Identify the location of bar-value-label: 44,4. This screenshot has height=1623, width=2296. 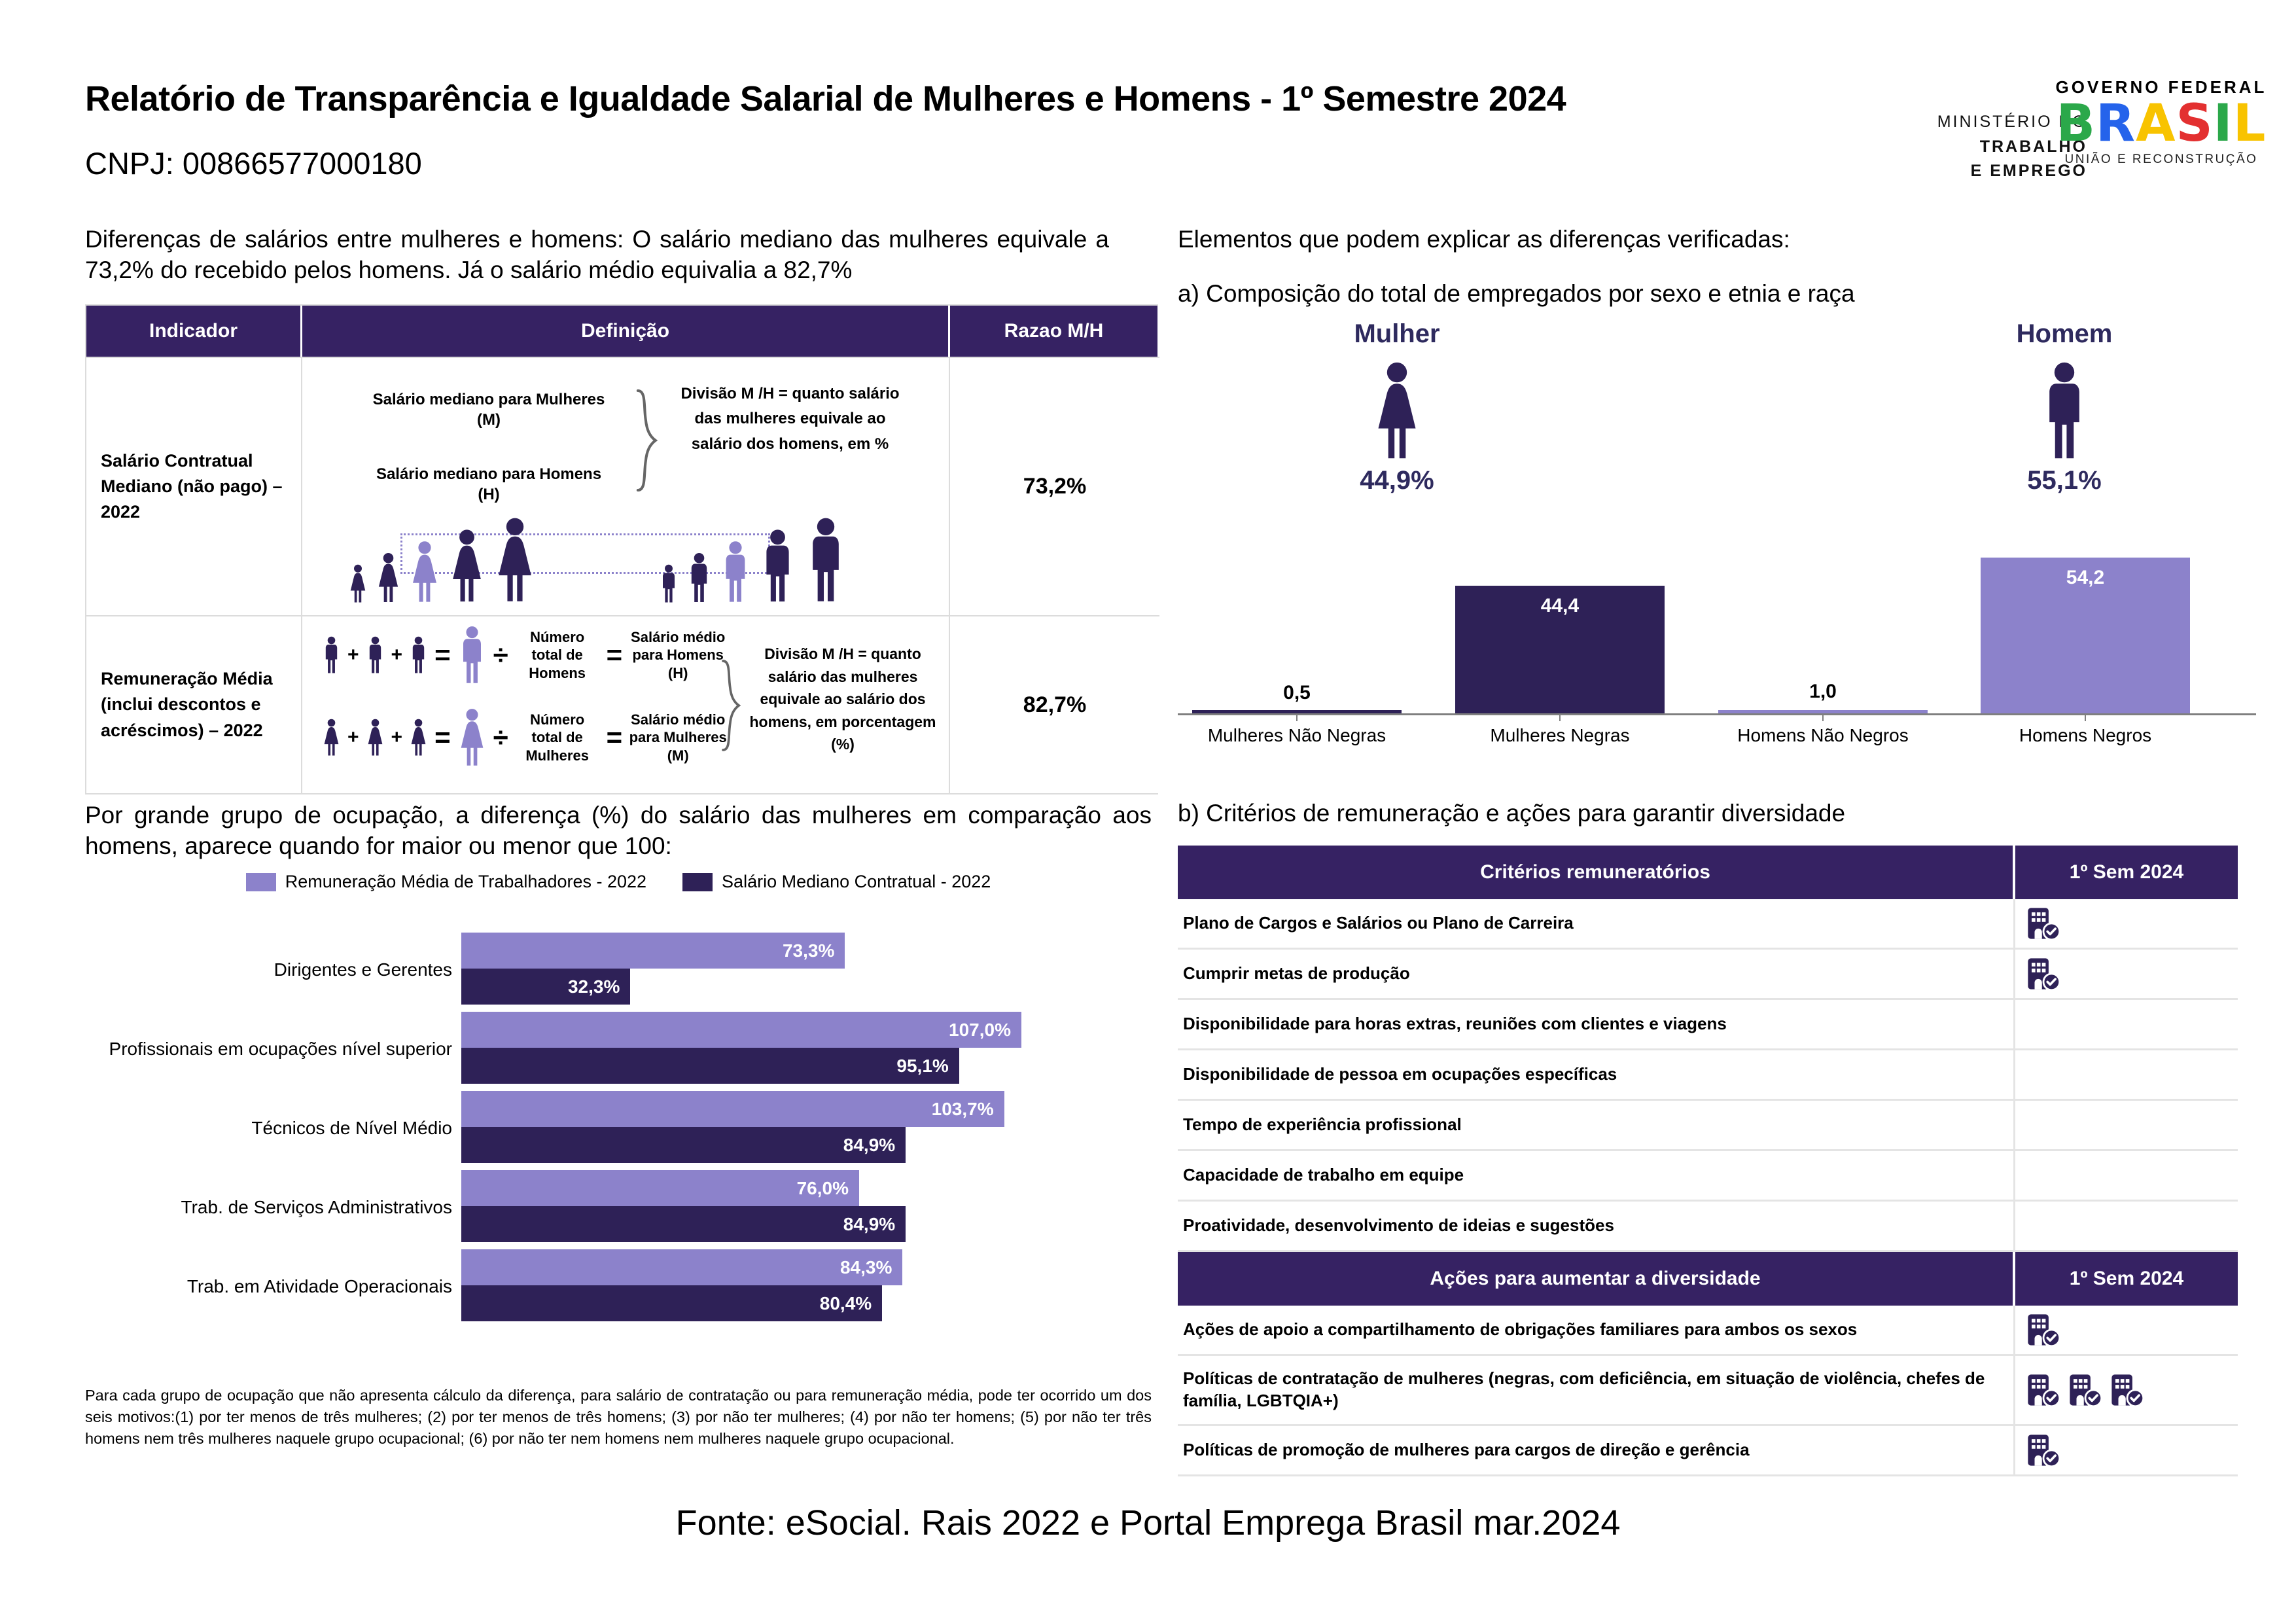
(1560, 605).